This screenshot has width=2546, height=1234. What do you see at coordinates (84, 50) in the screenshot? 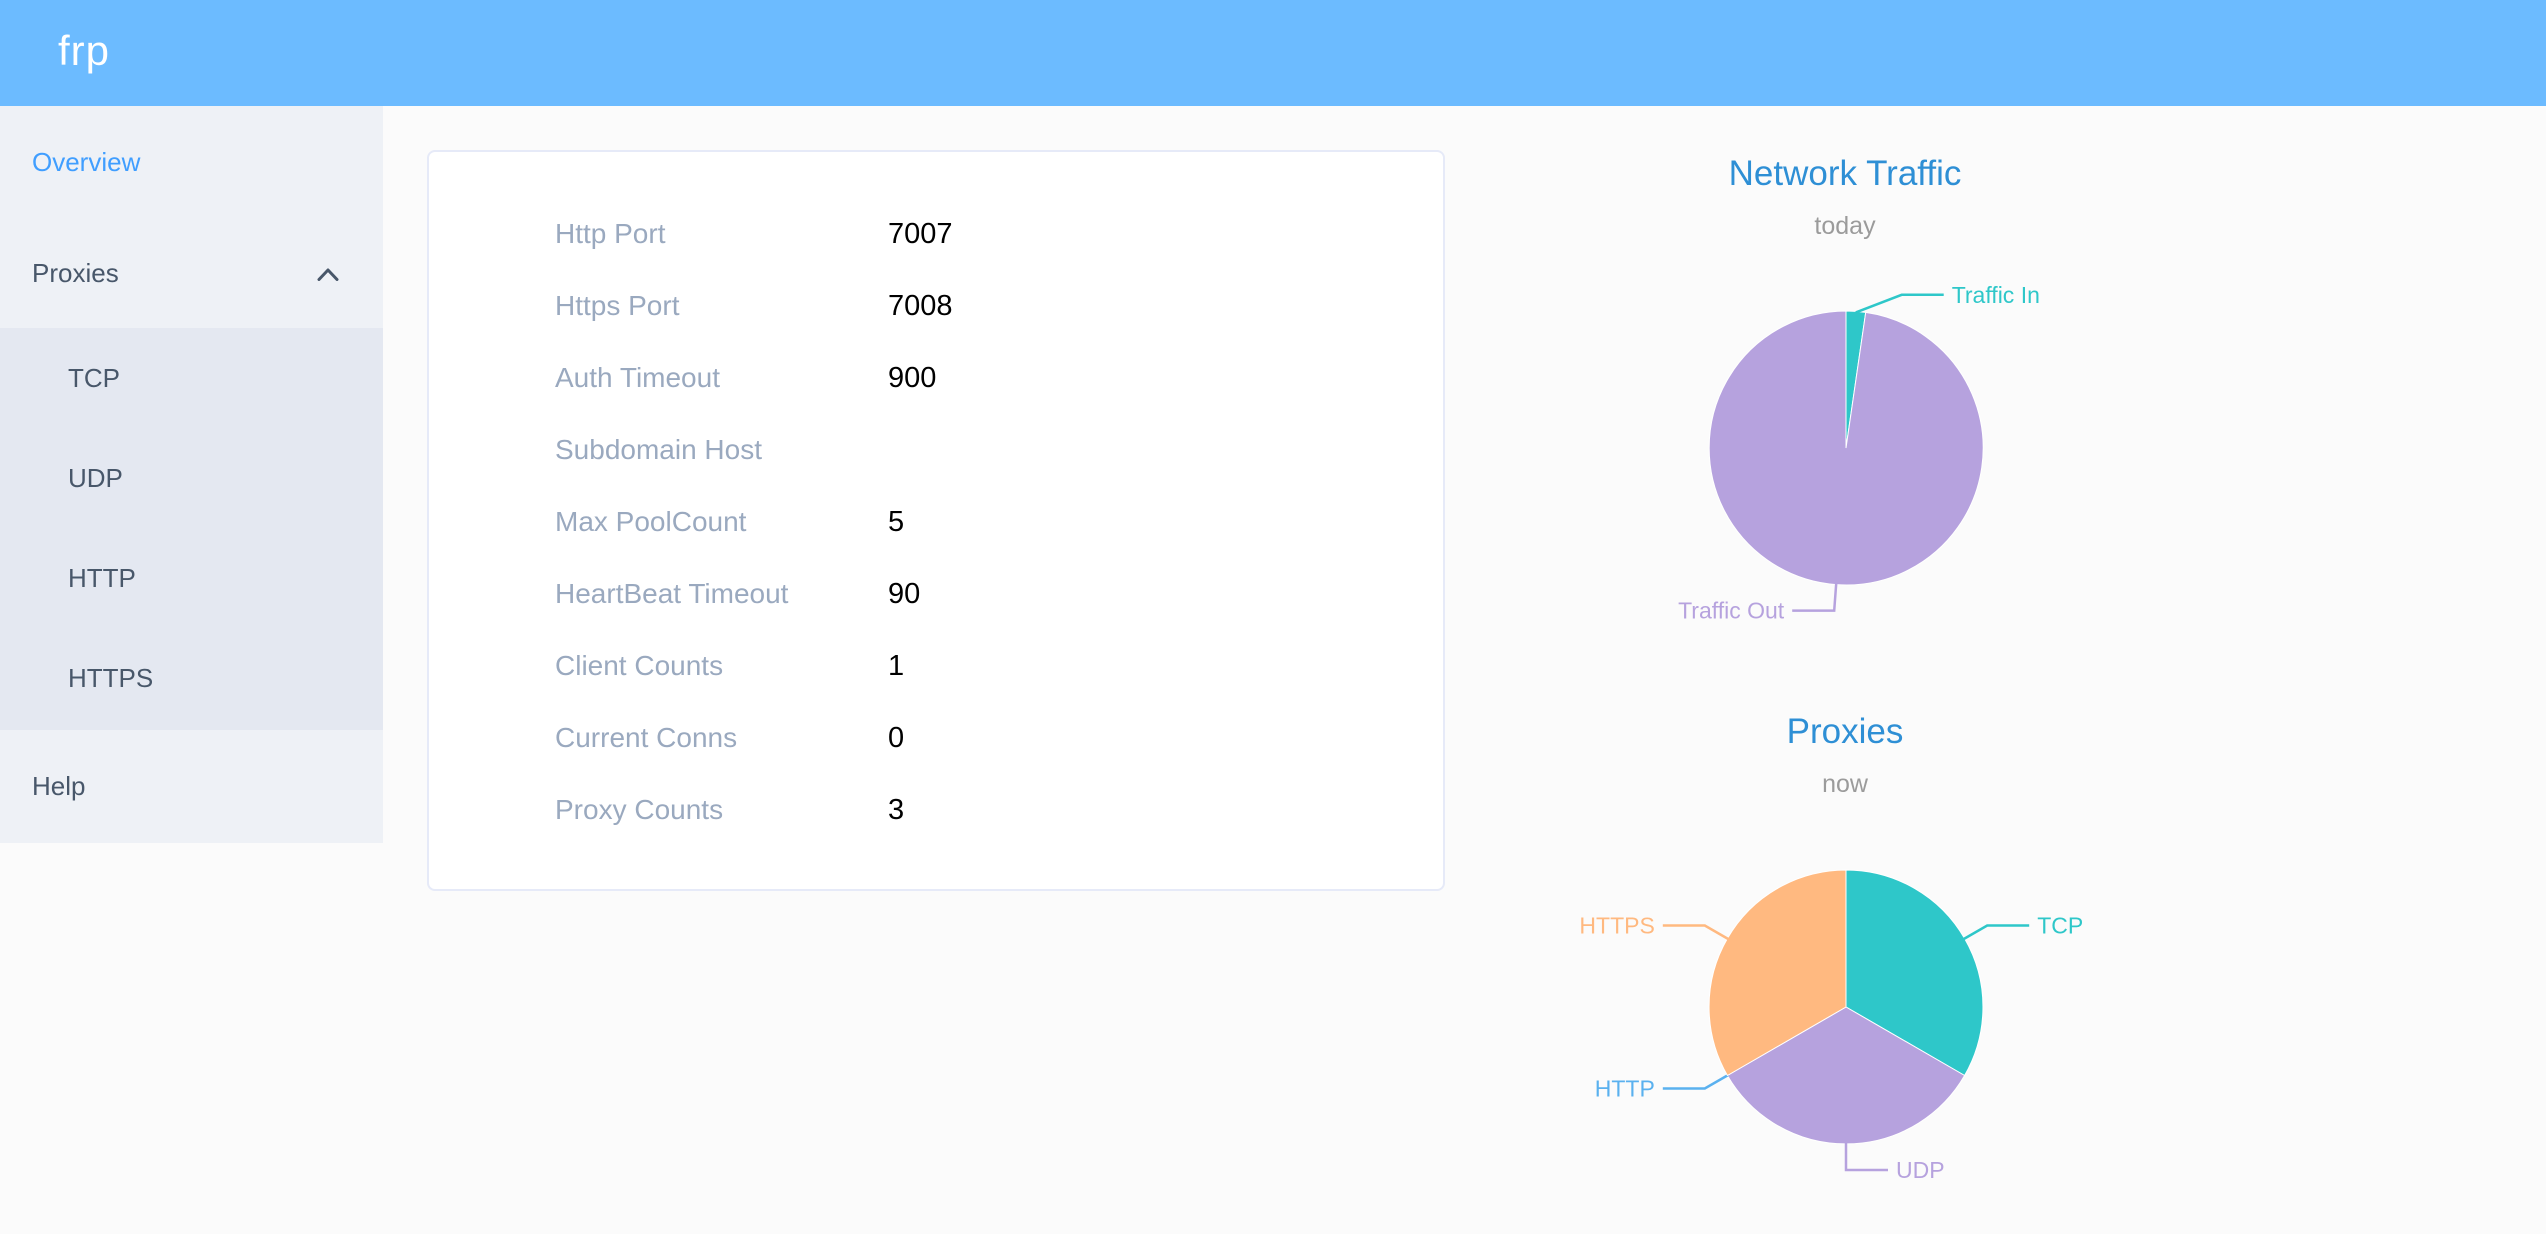
I see `app-logo: frp` at bounding box center [84, 50].